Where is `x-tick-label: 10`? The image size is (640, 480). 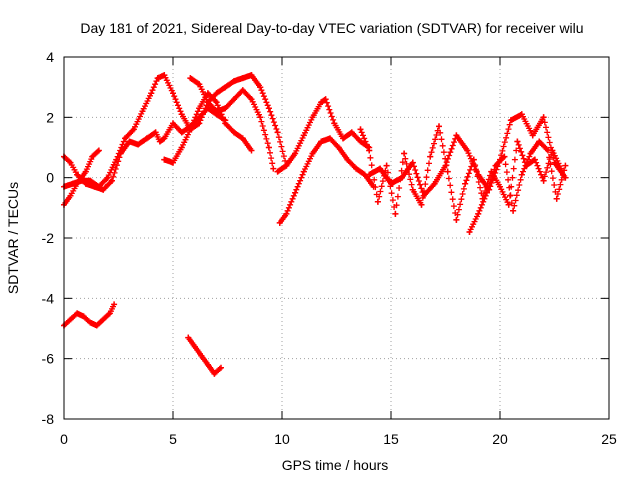 x-tick-label: 10 is located at coordinates (282, 439).